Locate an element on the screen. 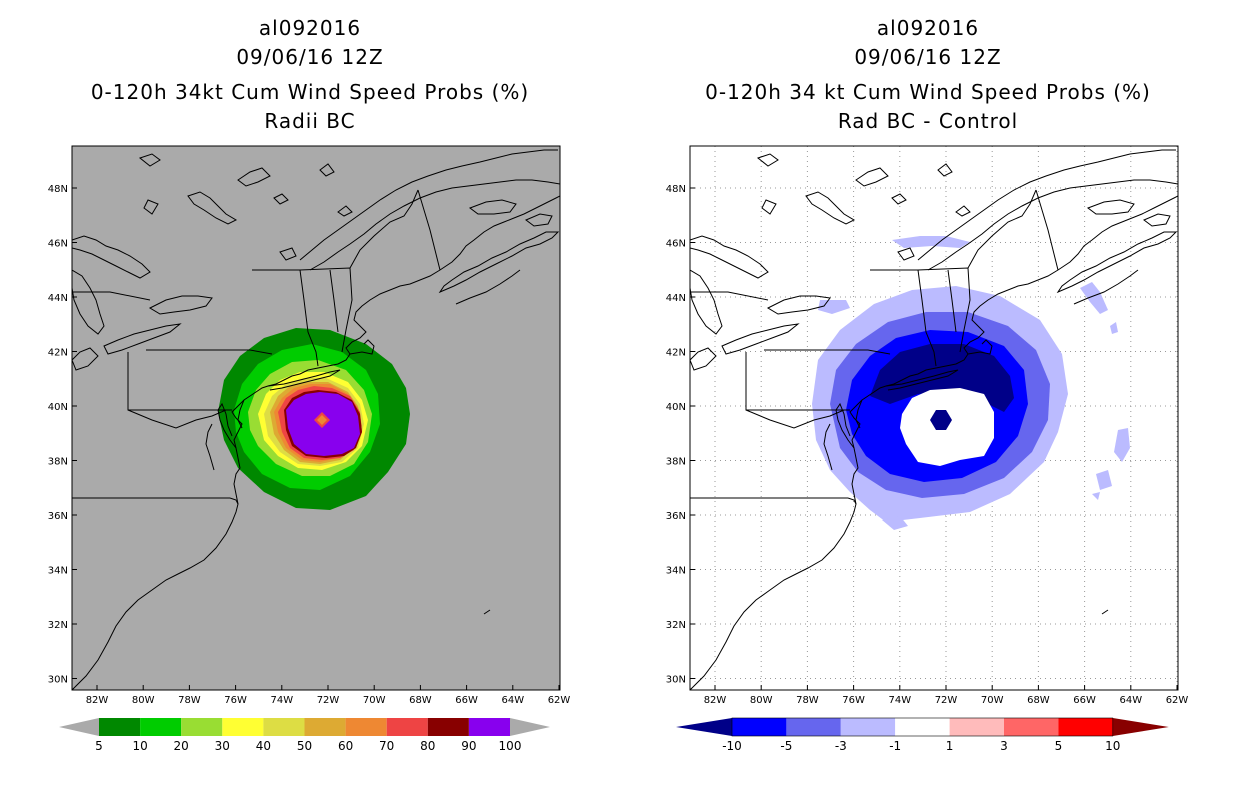 This screenshot has width=1236, height=800. colorbar-label: 100 is located at coordinates (510, 746).